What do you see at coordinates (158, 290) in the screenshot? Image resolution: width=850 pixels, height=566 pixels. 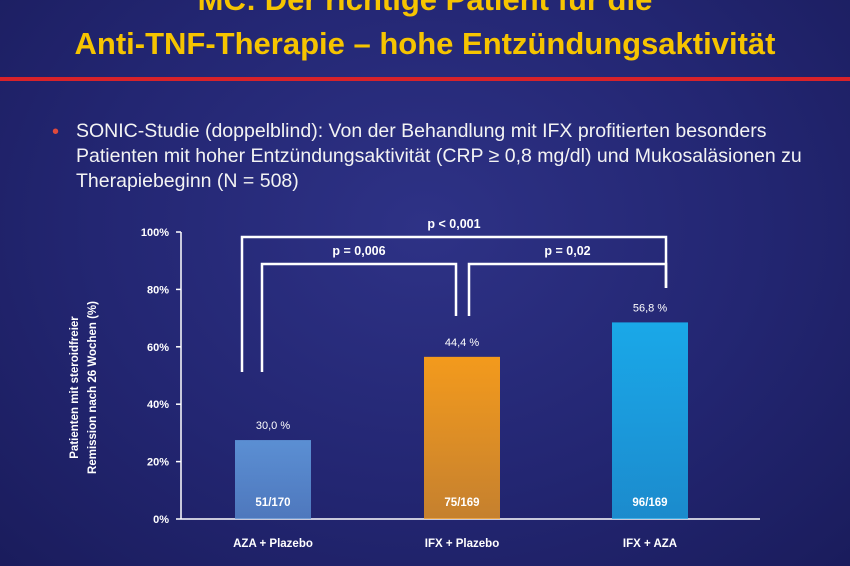 I see `y-tick-label: 80%` at bounding box center [158, 290].